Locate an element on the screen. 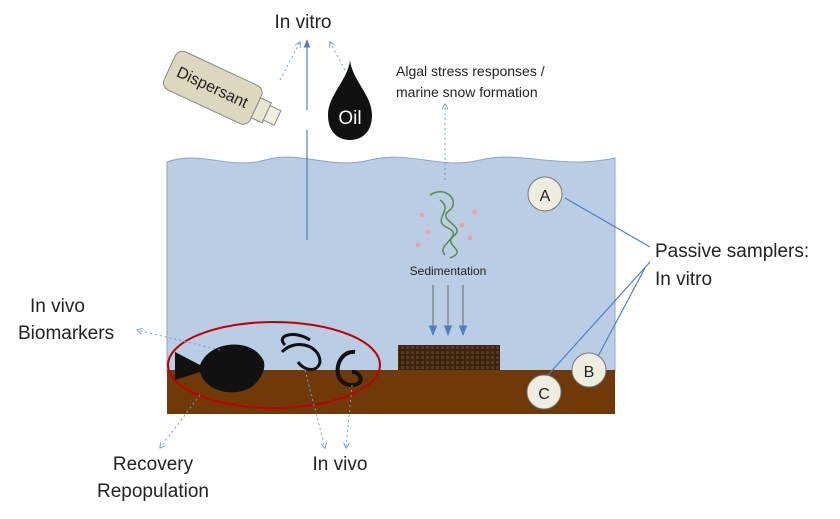 The image size is (840, 519). particles is located at coordinates (446, 228).